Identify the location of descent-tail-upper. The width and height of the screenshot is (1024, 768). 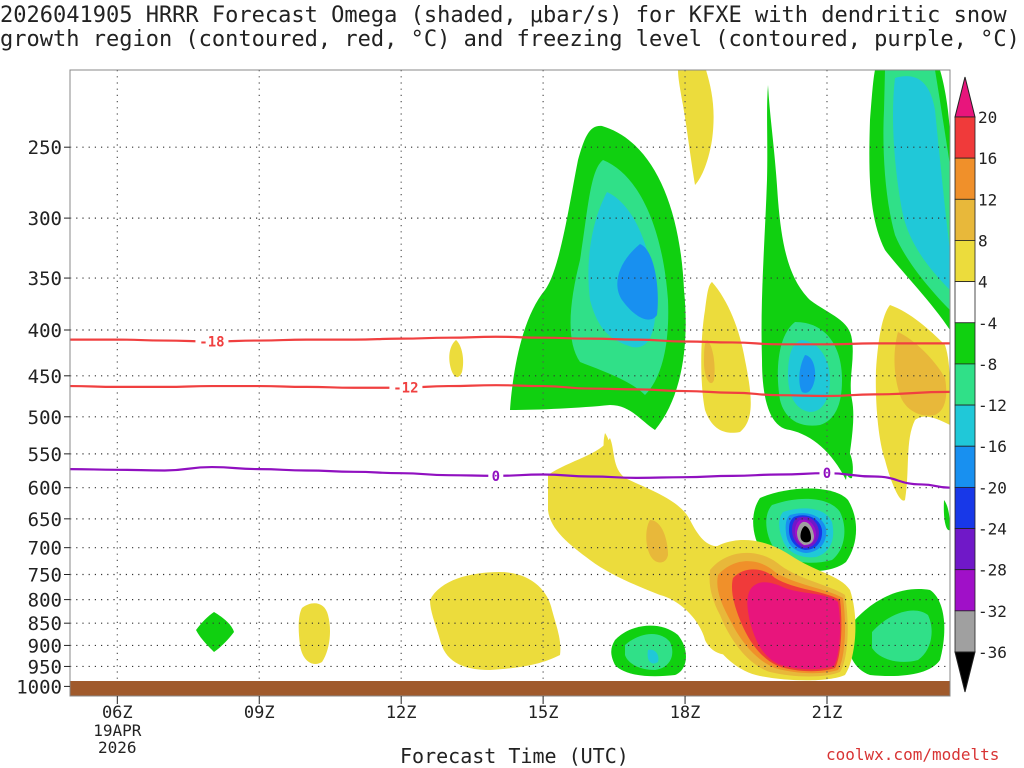
(607, 447).